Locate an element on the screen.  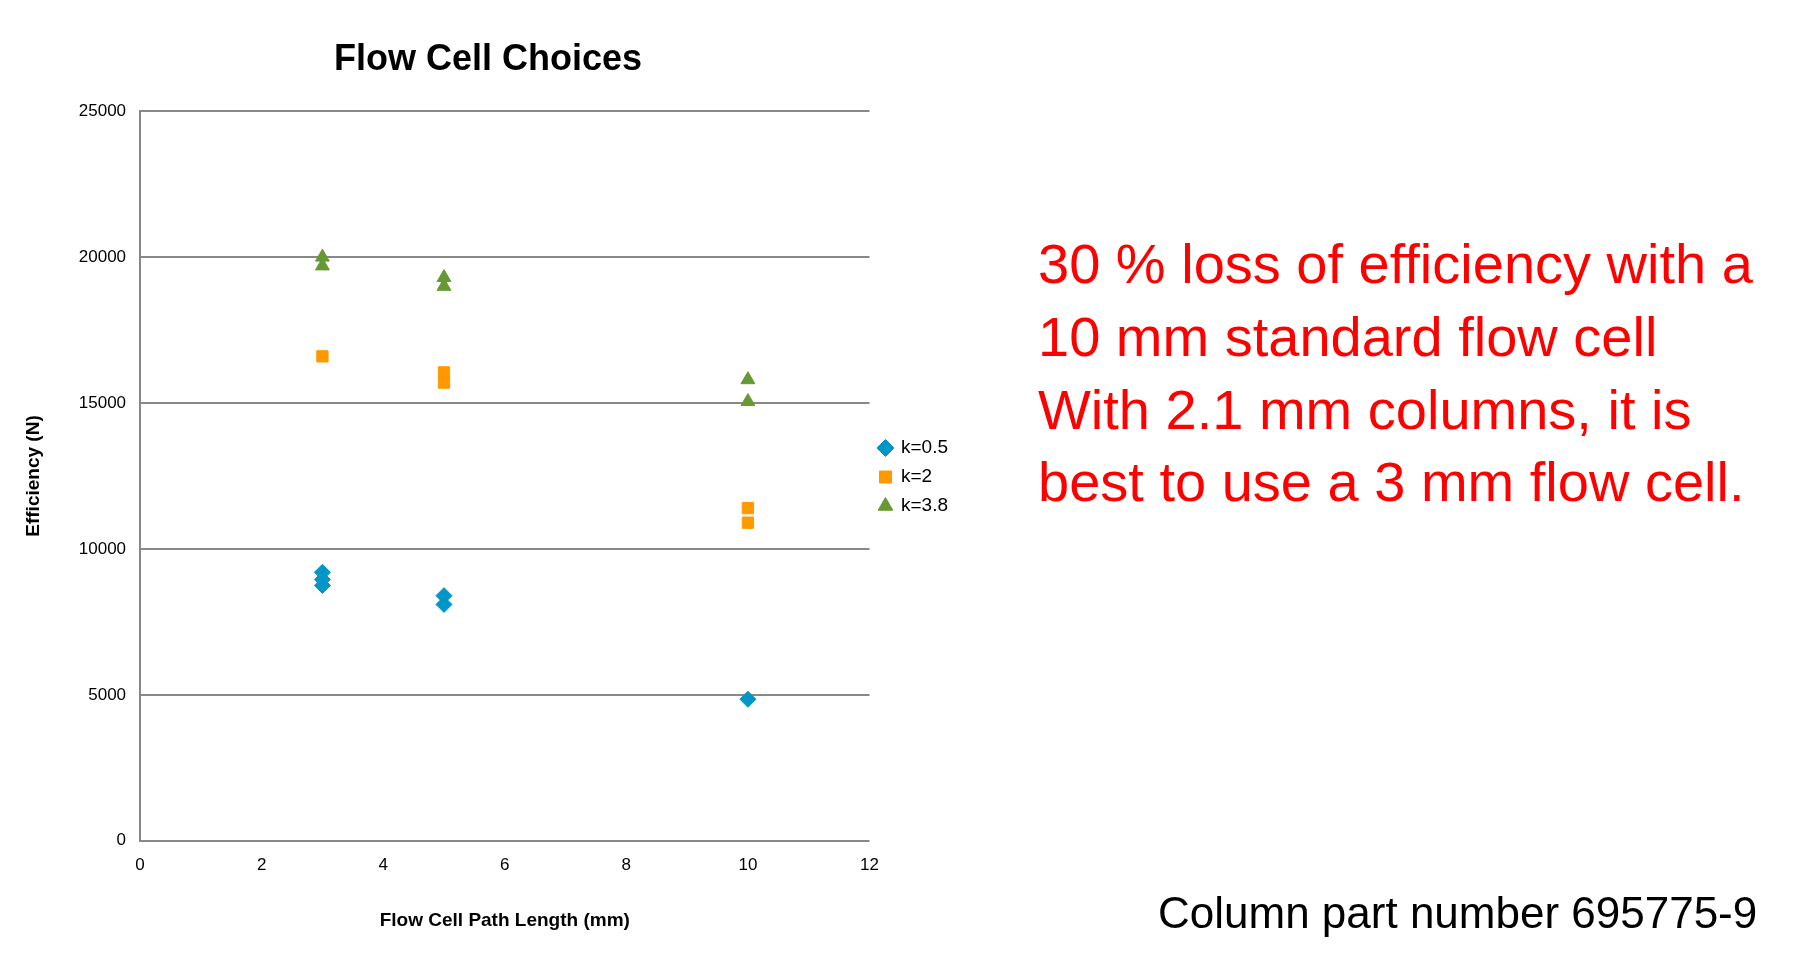
y-tick-label: 20000 is located at coordinates (102, 256).